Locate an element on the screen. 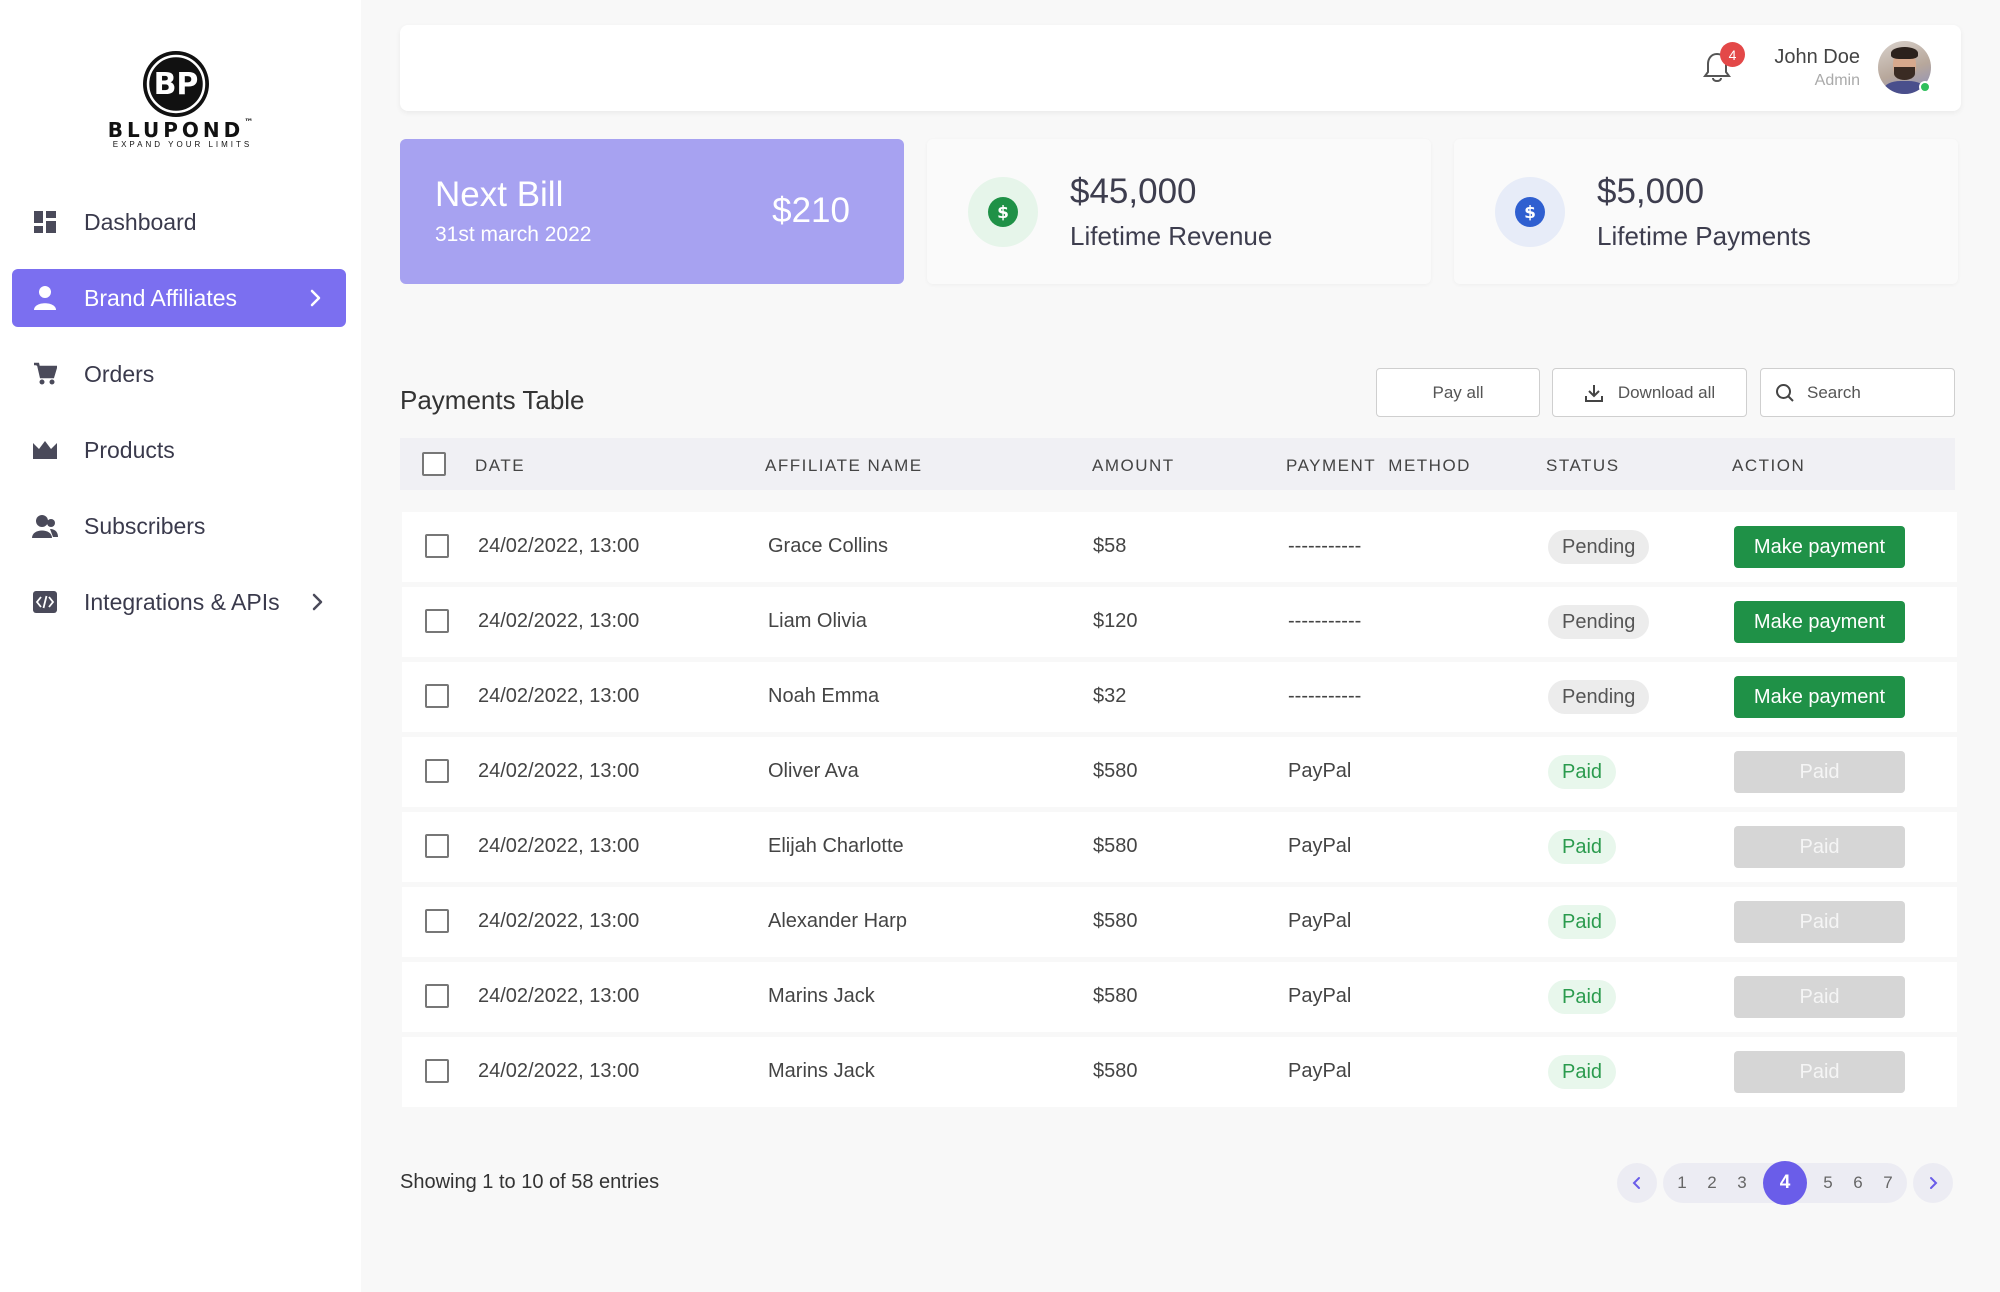 The height and width of the screenshot is (1292, 2000). sidebar-item-brand-affiliates: Brand Affiliates is located at coordinates (179, 298).